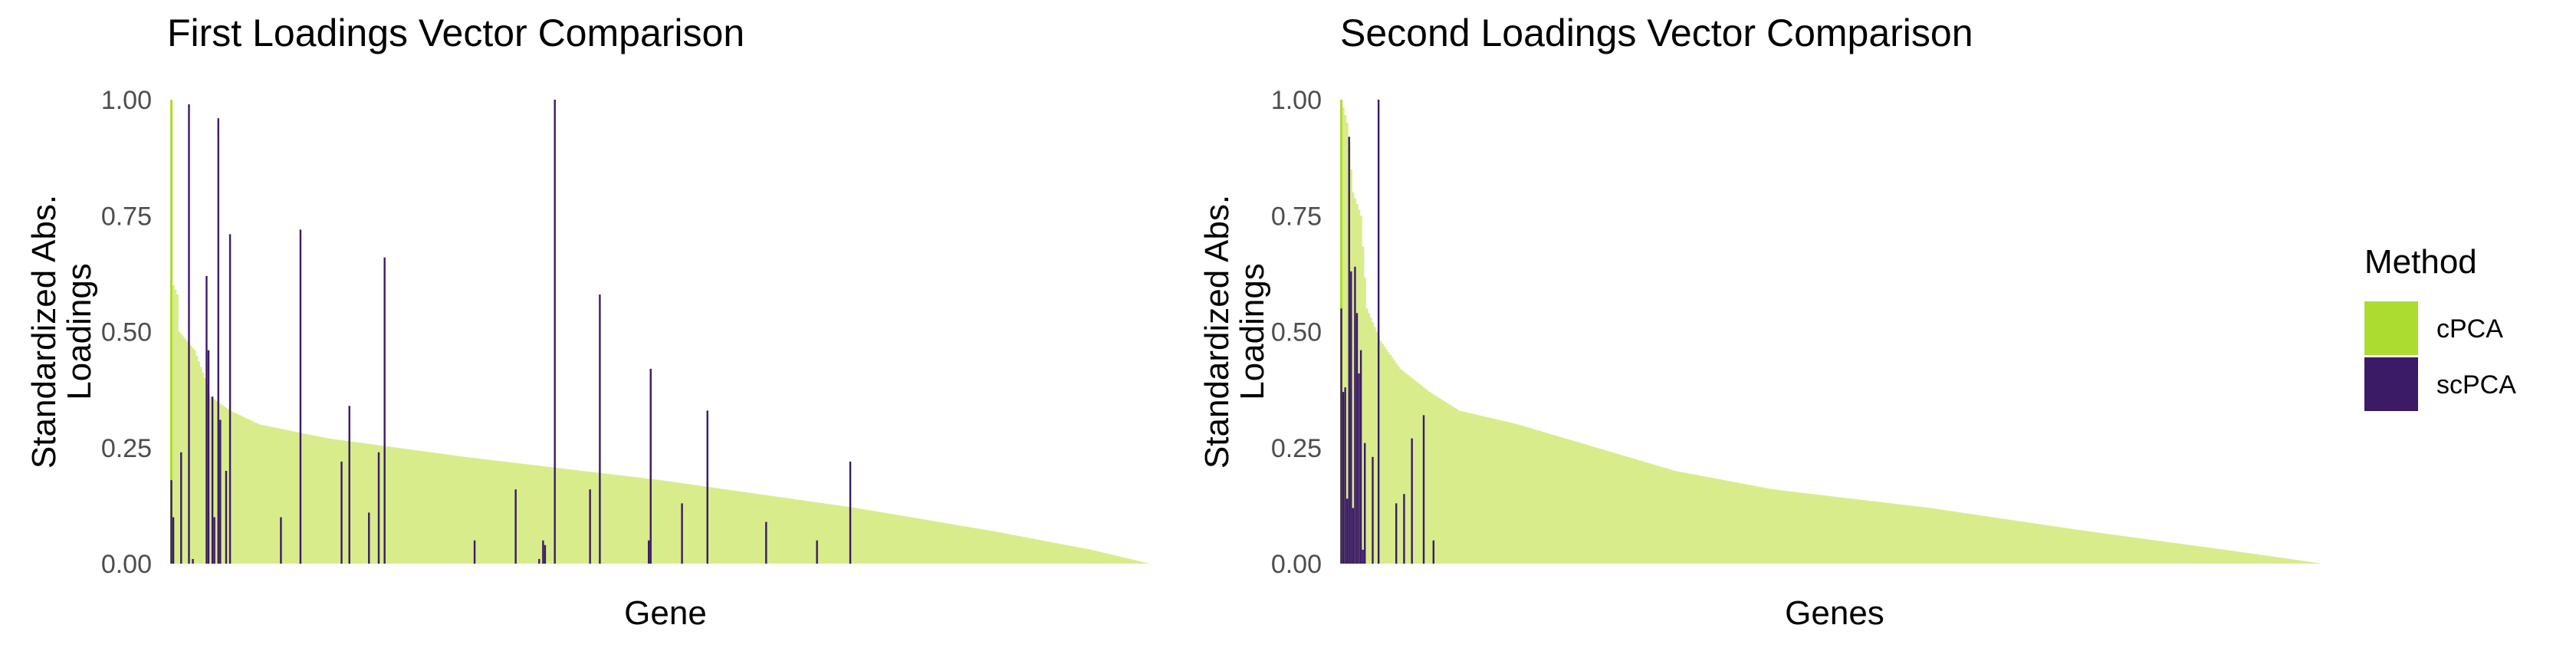 This screenshot has height=648, width=2576. Describe the element at coordinates (666, 613) in the screenshot. I see `x-axis-label: Gene` at that location.